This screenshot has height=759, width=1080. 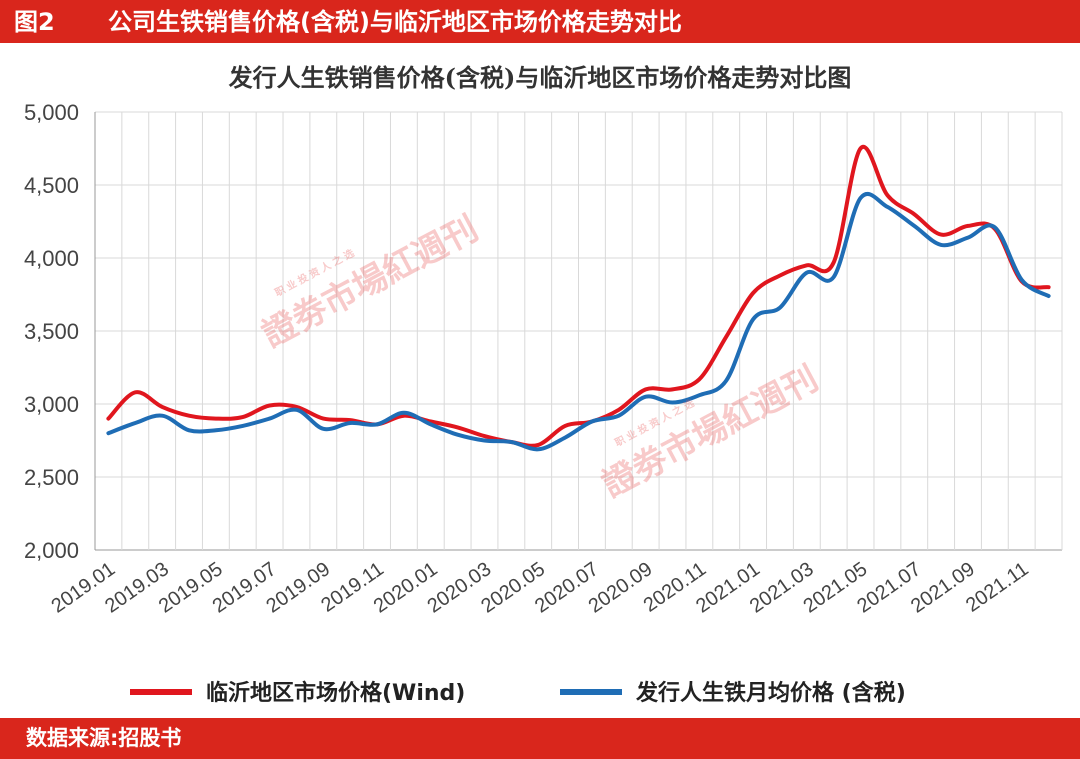 I want to click on y-tick-label: 3,500, so click(x=51, y=331).